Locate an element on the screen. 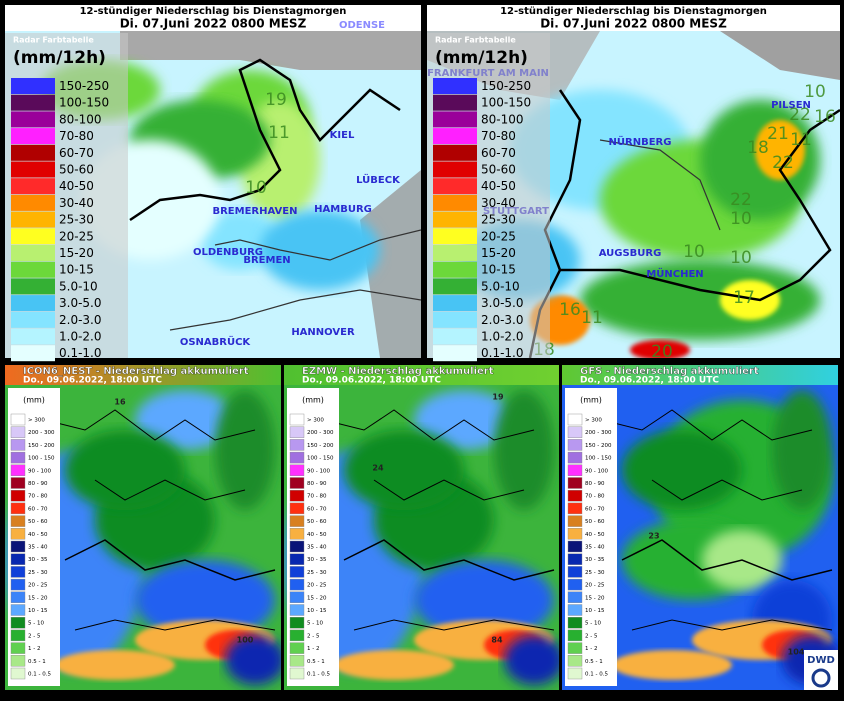 The height and width of the screenshot is (701, 844). legend-unit: (mm) is located at coordinates (313, 400).